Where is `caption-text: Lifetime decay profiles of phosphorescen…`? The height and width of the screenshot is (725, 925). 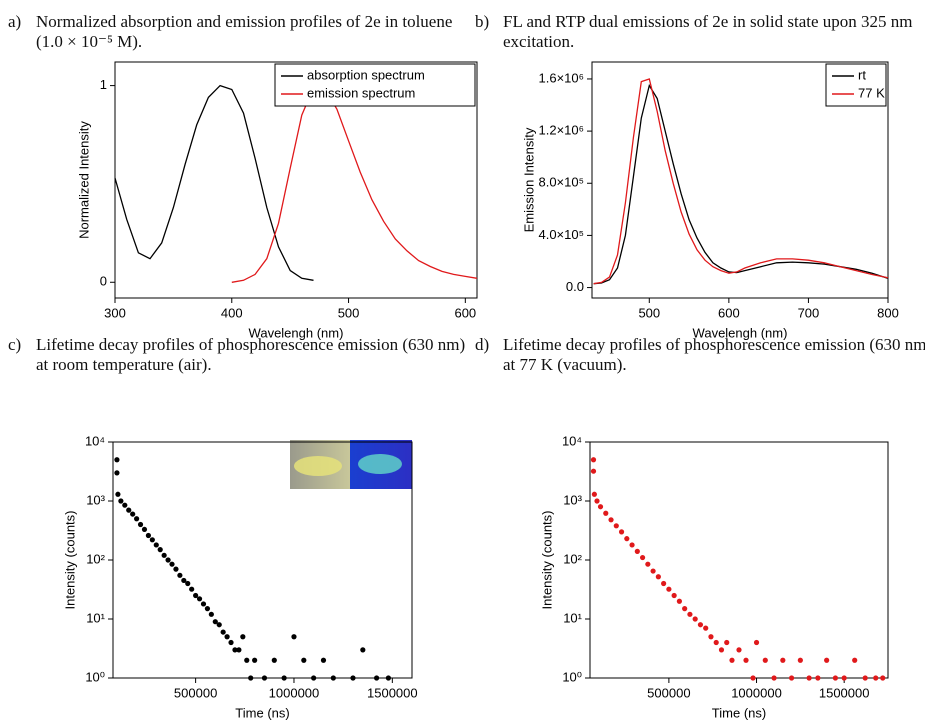
caption-text: Lifetime decay profiles of phosphorescen… is located at coordinates (714, 354).